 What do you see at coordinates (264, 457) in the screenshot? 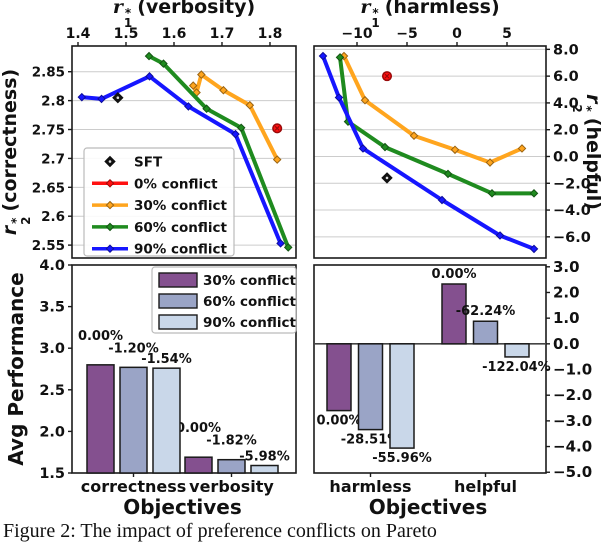
I see `bar-value-label: -5.98%` at bounding box center [264, 457].